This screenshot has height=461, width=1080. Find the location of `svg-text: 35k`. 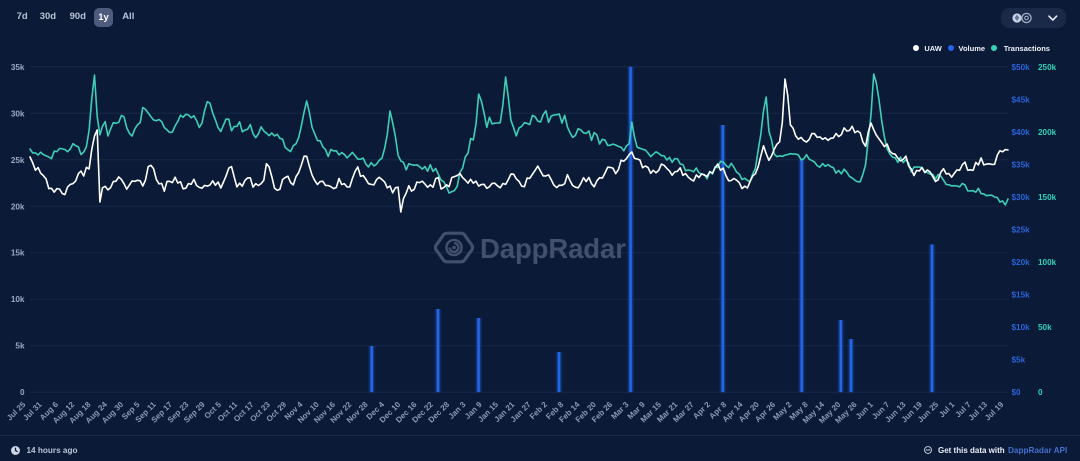

svg-text: 35k is located at coordinates (18, 67).